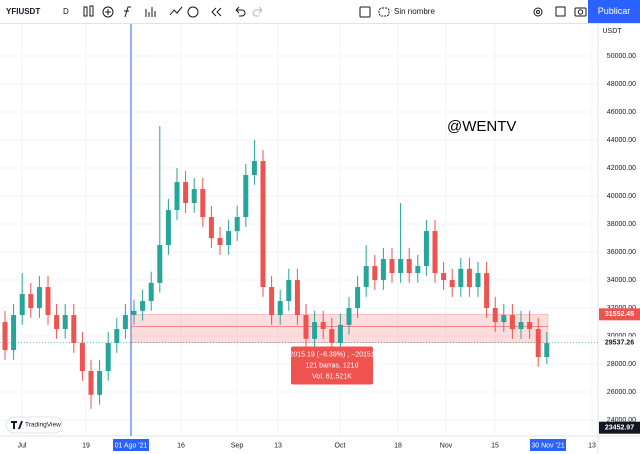 This screenshot has width=640, height=454. Describe the element at coordinates (621, 168) in the screenshot. I see `y-tick-label: 42000.00` at that location.